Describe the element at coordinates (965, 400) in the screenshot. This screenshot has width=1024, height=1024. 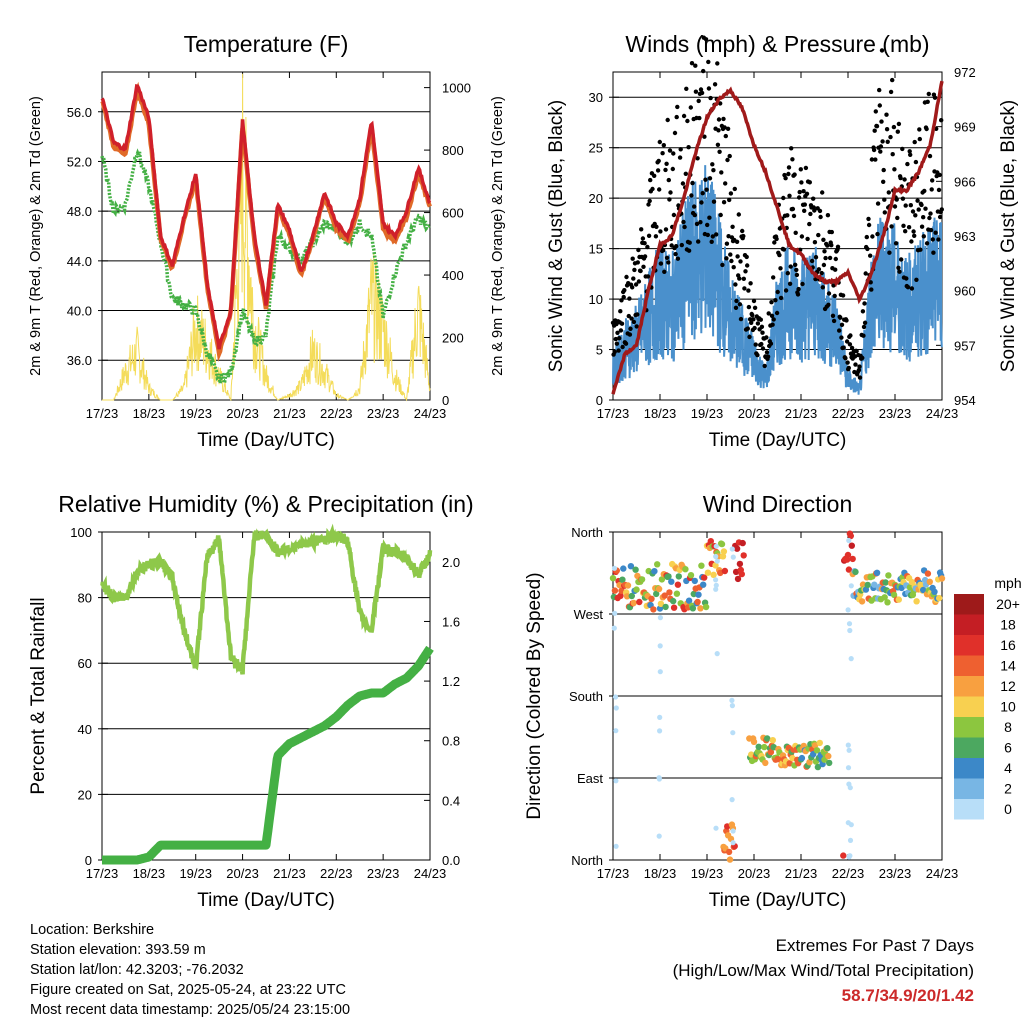
I see `winds-ytick-right-label: 954` at that location.